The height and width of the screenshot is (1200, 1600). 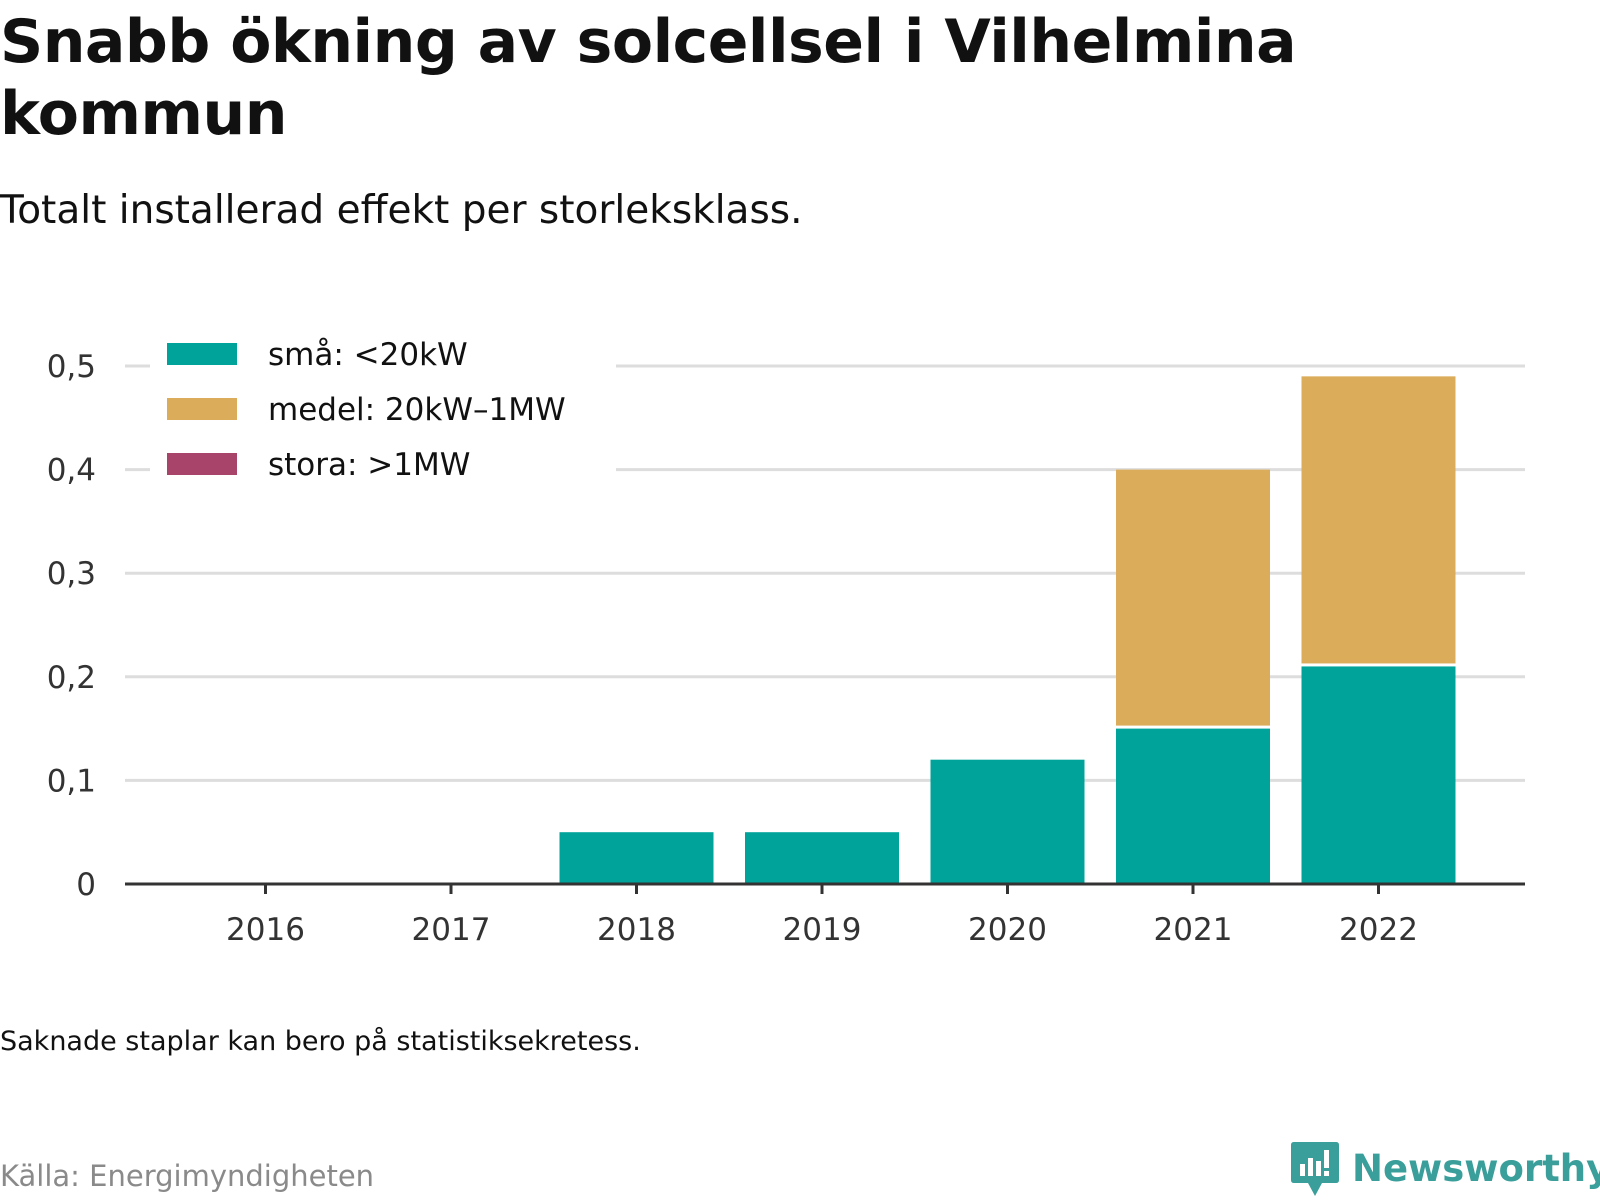 I want to click on brand-name: Newsworthy, so click(x=1476, y=1168).